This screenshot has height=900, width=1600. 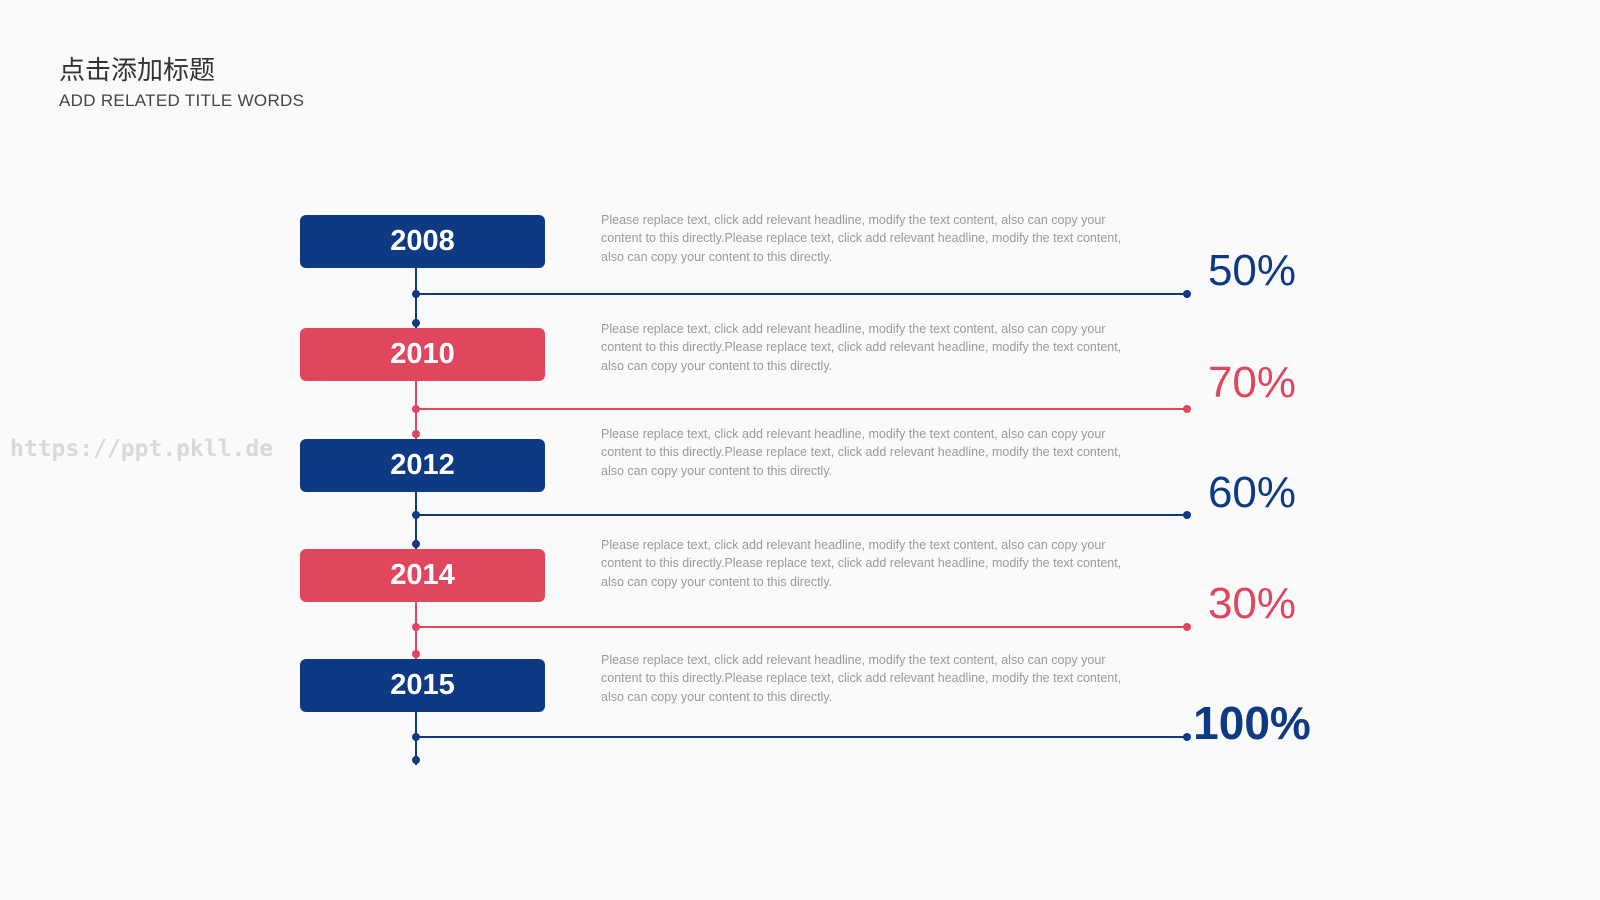 What do you see at coordinates (422, 241) in the screenshot?
I see `year-label: 2008` at bounding box center [422, 241].